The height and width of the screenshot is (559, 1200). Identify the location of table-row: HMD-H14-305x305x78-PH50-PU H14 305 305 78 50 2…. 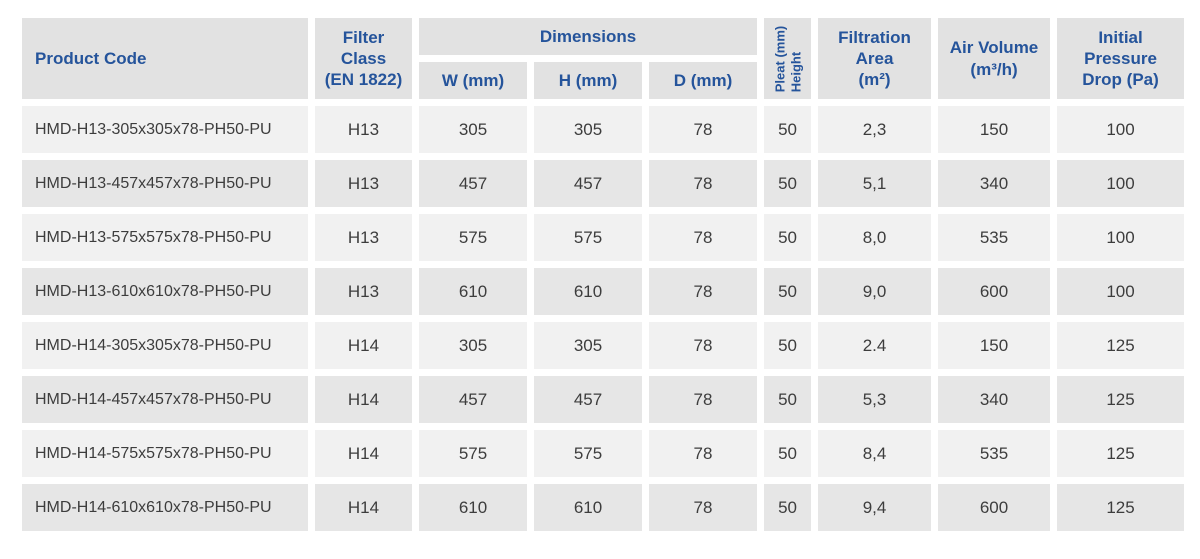
(603, 345).